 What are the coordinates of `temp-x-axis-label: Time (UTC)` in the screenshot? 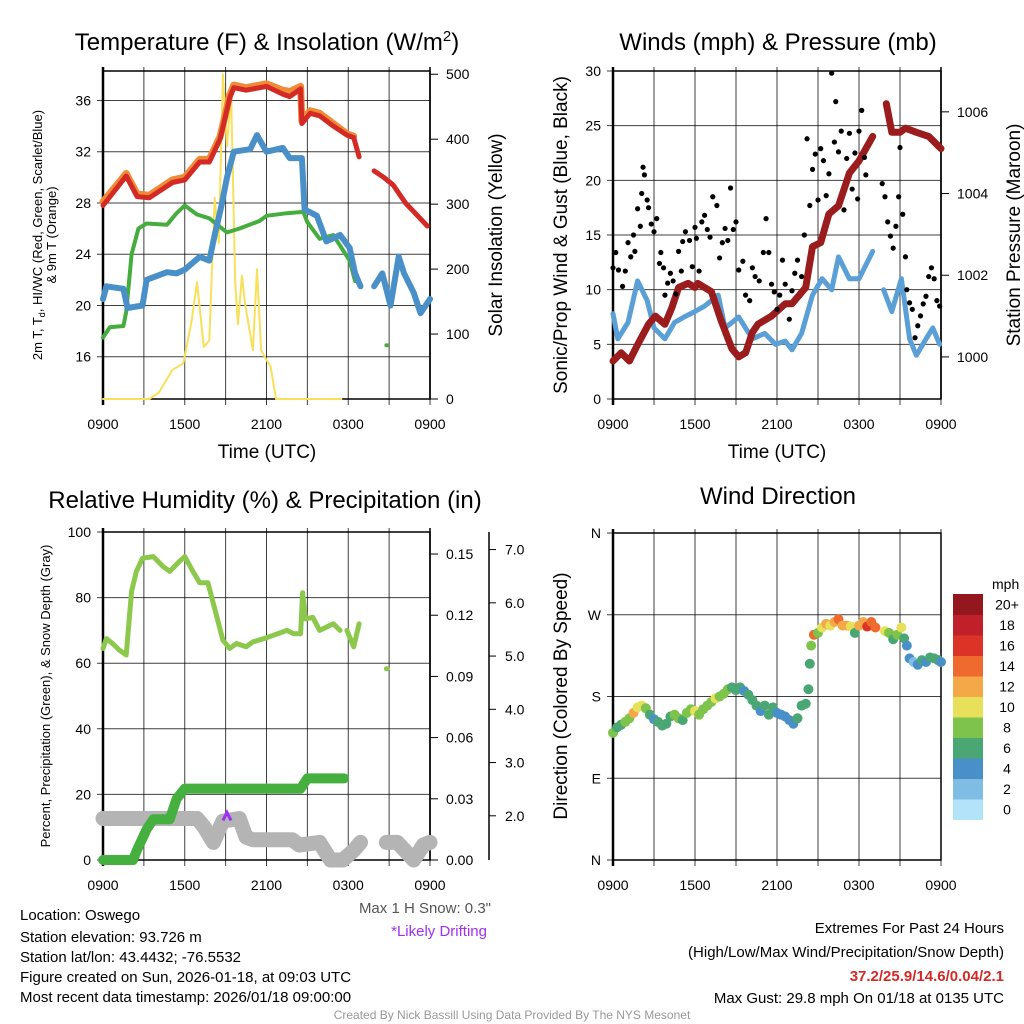 It's located at (267, 452).